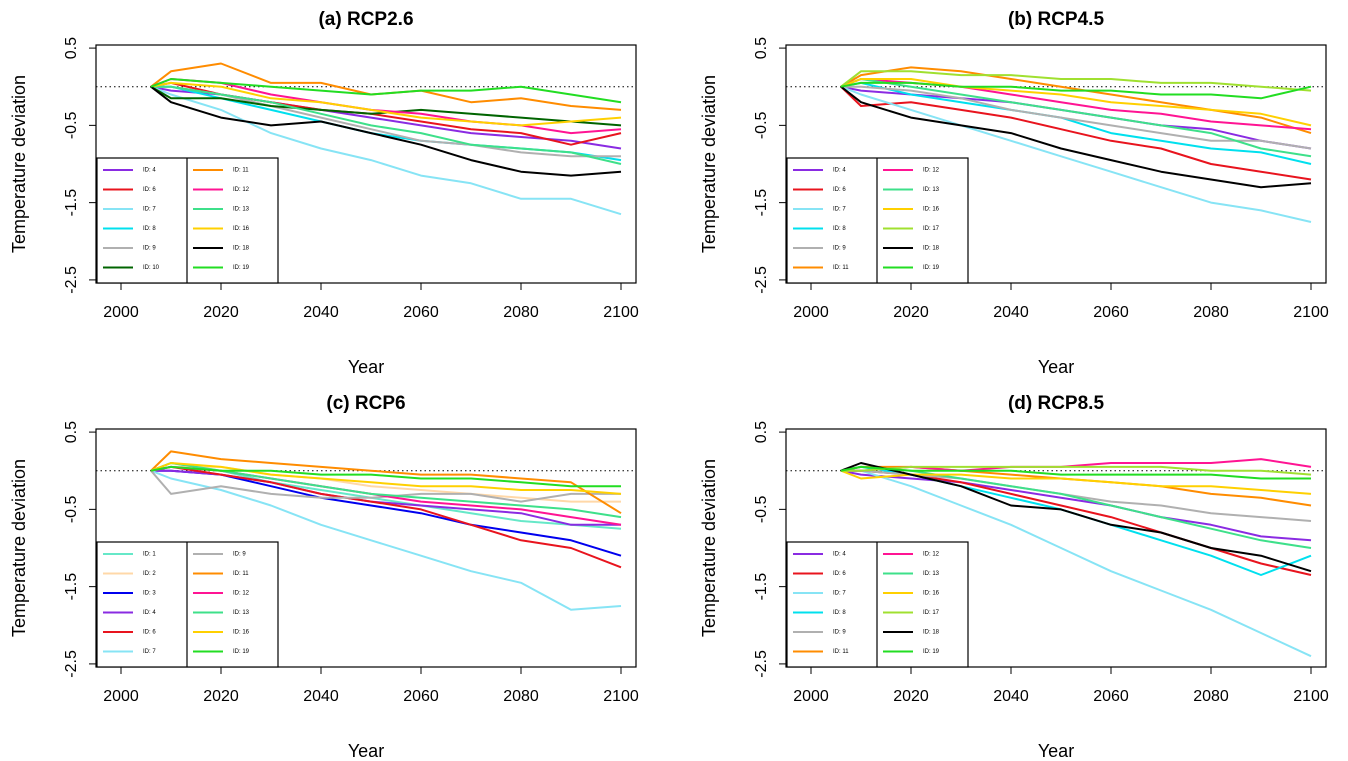 The width and height of the screenshot is (1348, 761). Describe the element at coordinates (1056, 19) in the screenshot. I see `chart-title: (b) RCP4.5` at that location.